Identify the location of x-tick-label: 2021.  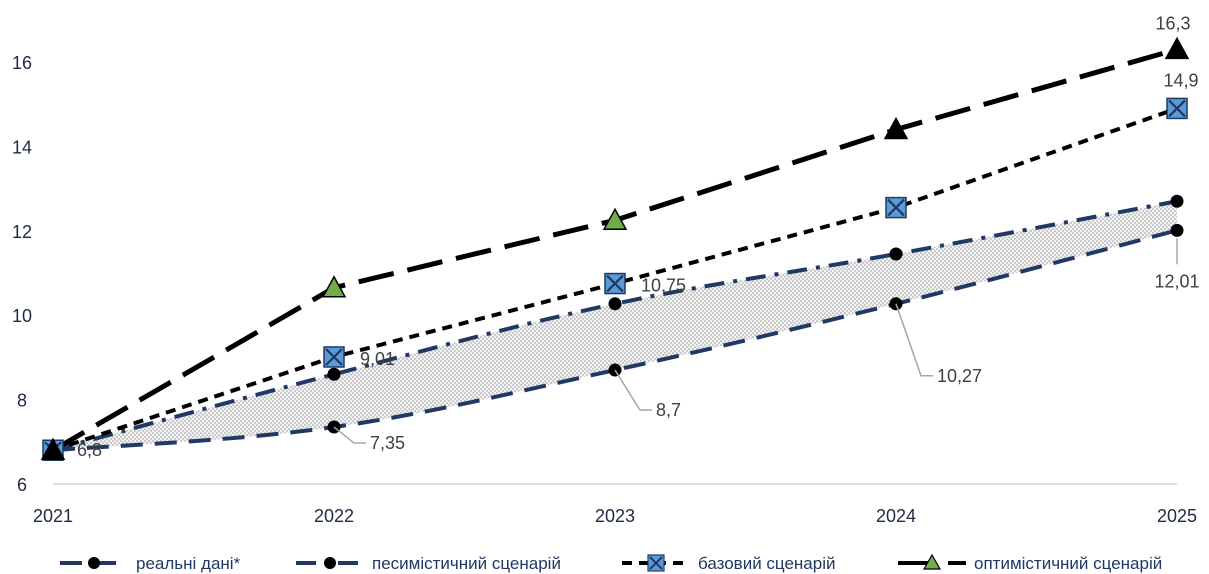
(53, 516).